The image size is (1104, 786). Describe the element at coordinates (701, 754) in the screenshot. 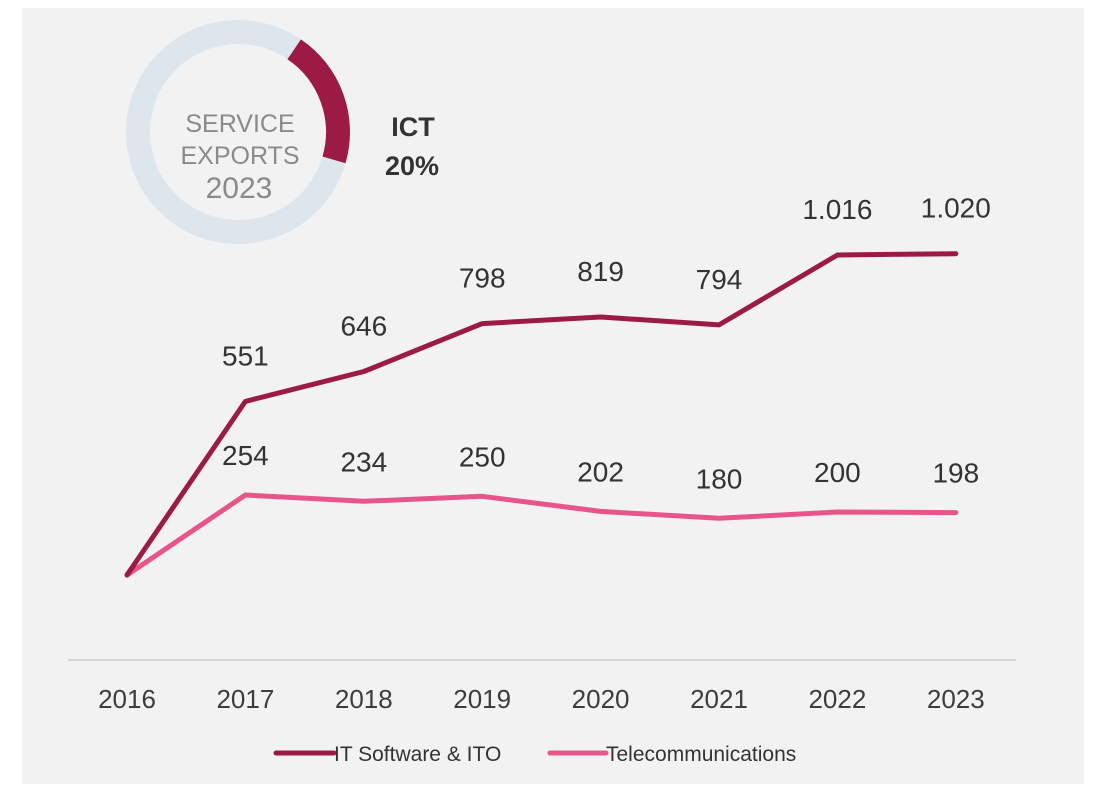

I see `legend-label-telecom: Telecommunications` at that location.